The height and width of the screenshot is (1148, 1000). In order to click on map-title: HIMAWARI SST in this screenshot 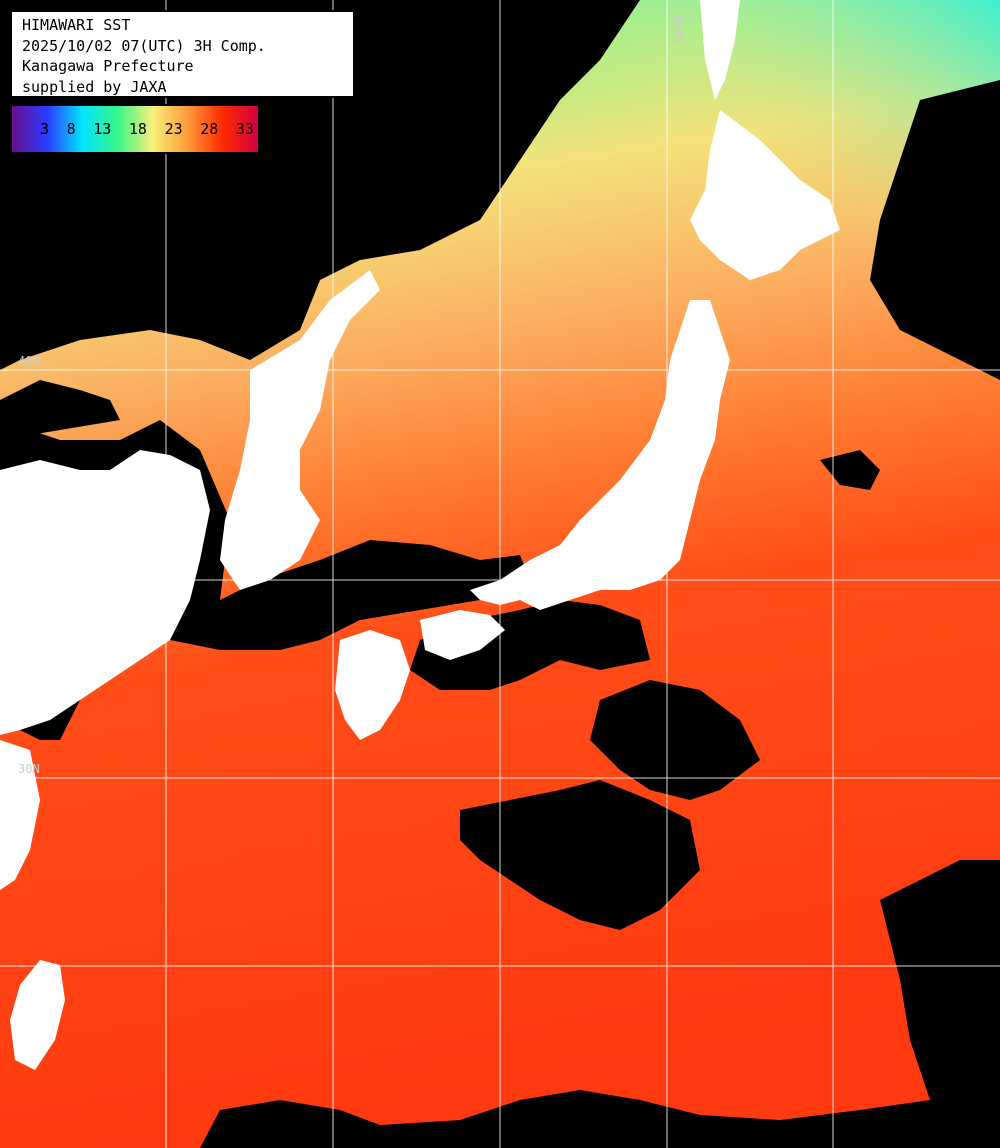, I will do `click(76, 25)`.